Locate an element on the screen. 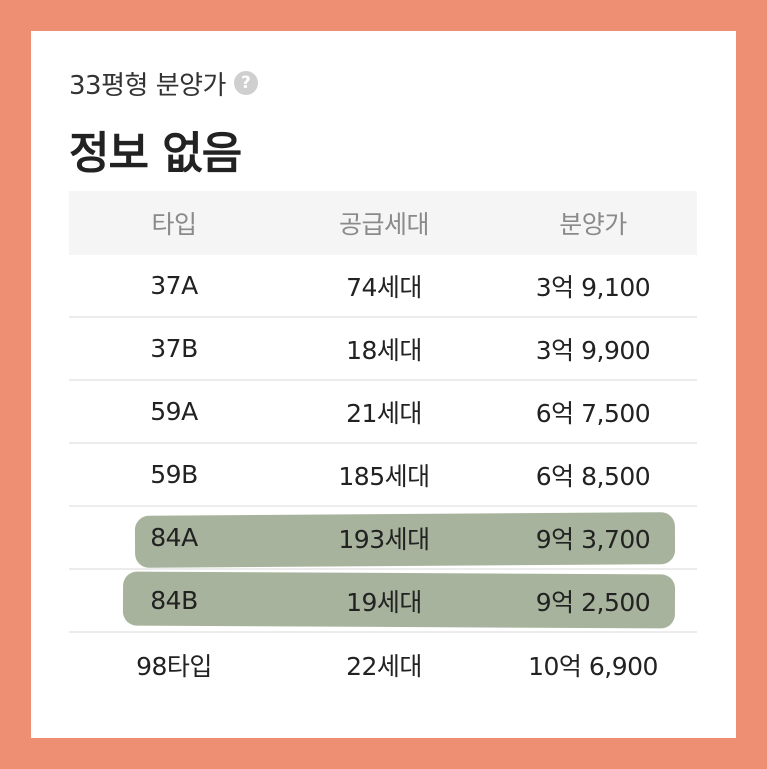 Image resolution: width=767 pixels, height=769 pixels. table-row-highlighted: 84A 193세대 9억 3,700 is located at coordinates (383, 538).